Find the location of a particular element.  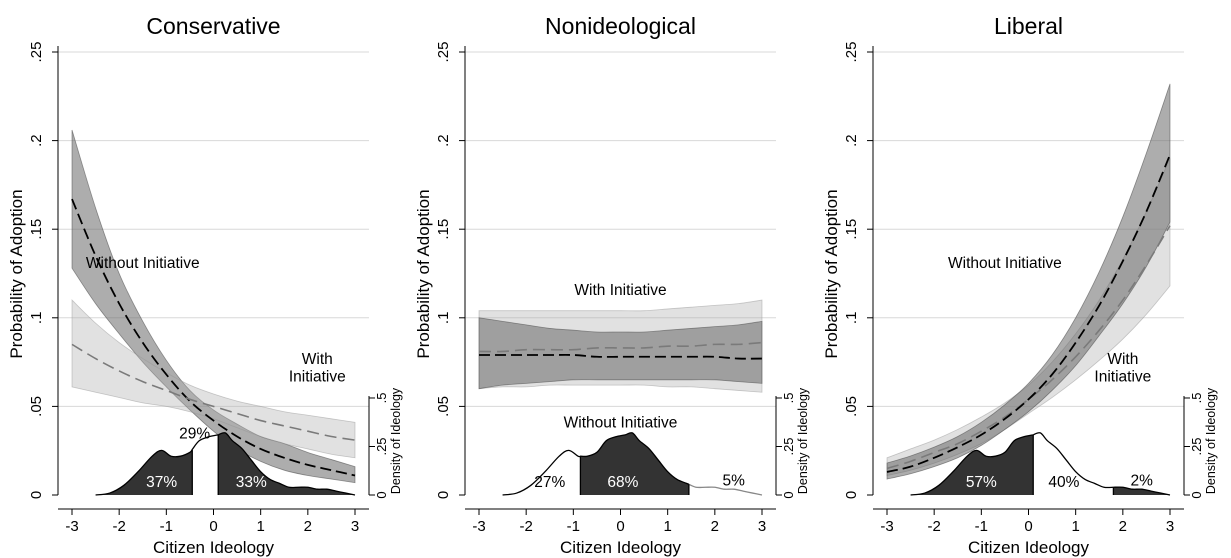

annotation-pct-mid: 68% is located at coordinates (622, 482).